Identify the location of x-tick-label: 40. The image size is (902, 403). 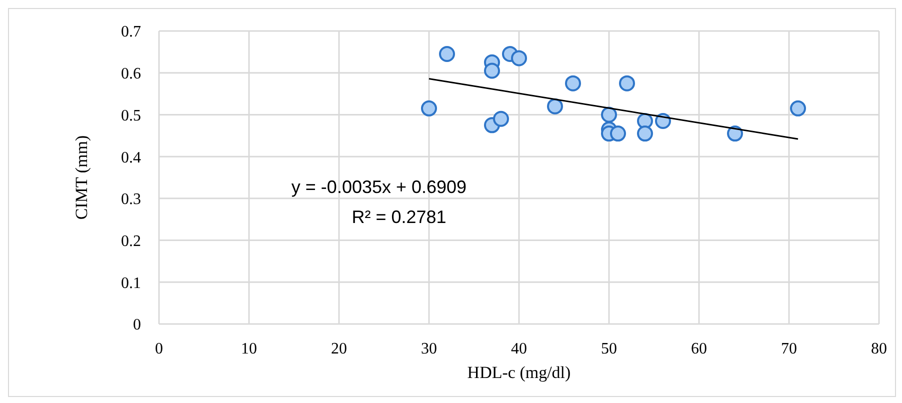
(519, 349).